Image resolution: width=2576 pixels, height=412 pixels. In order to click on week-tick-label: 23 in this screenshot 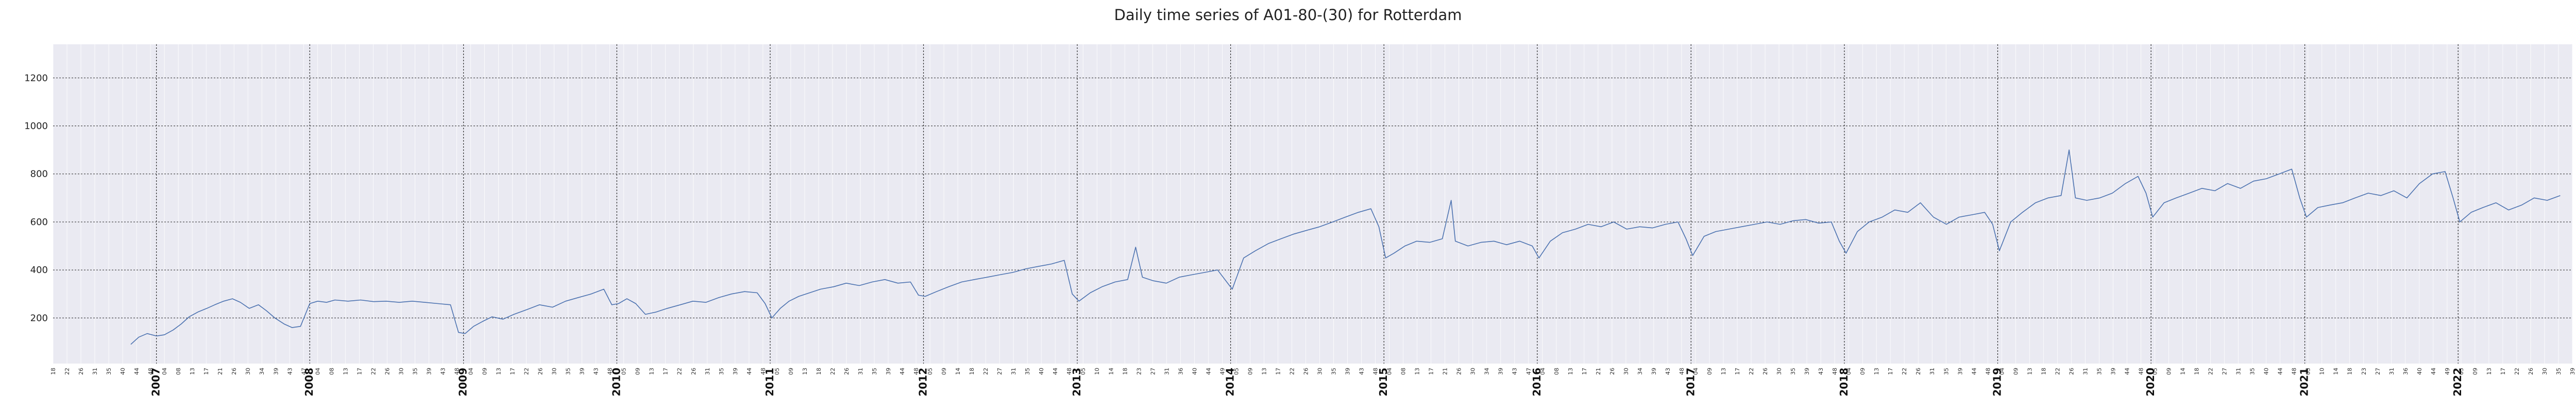, I will do `click(1139, 372)`.